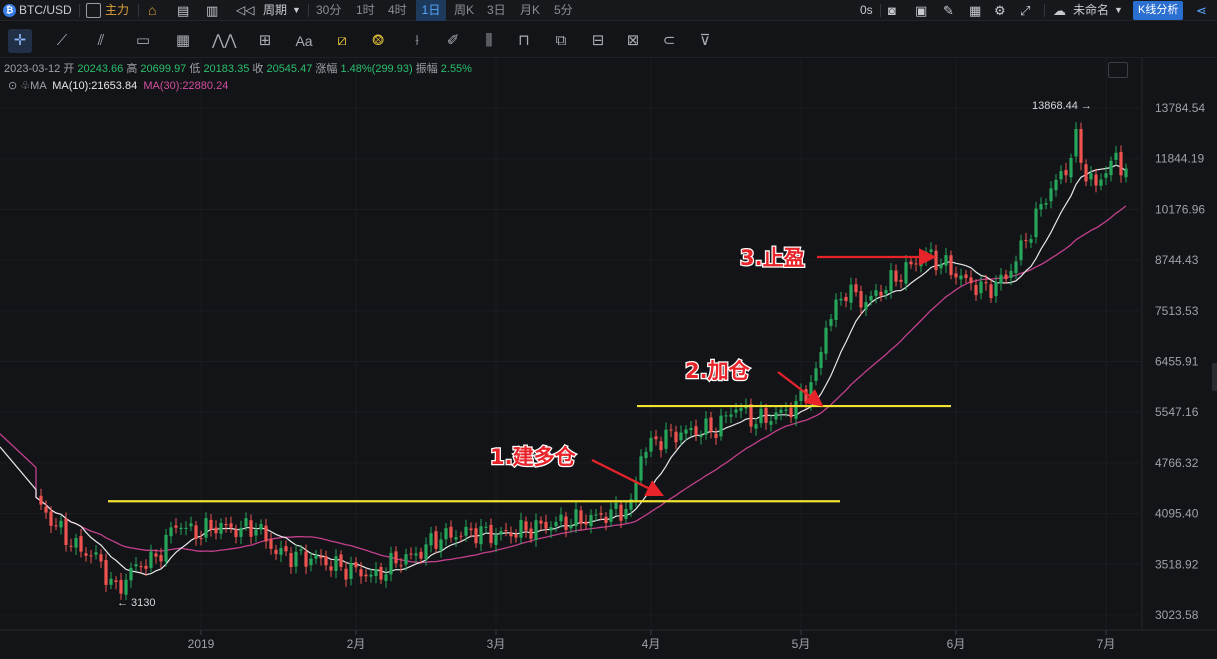 This screenshot has height=659, width=1217. What do you see at coordinates (245, 10) in the screenshot?
I see `replay-icon: ◁◁` at bounding box center [245, 10].